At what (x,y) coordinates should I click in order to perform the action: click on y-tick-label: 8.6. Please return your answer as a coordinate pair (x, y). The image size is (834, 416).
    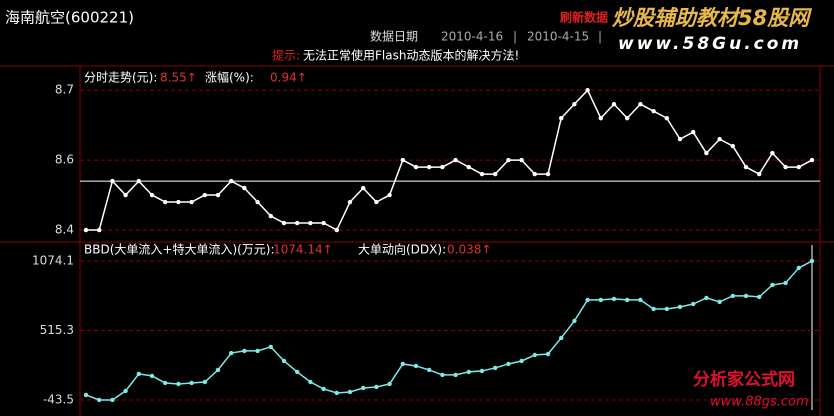
    Looking at the image, I should click on (64, 160).